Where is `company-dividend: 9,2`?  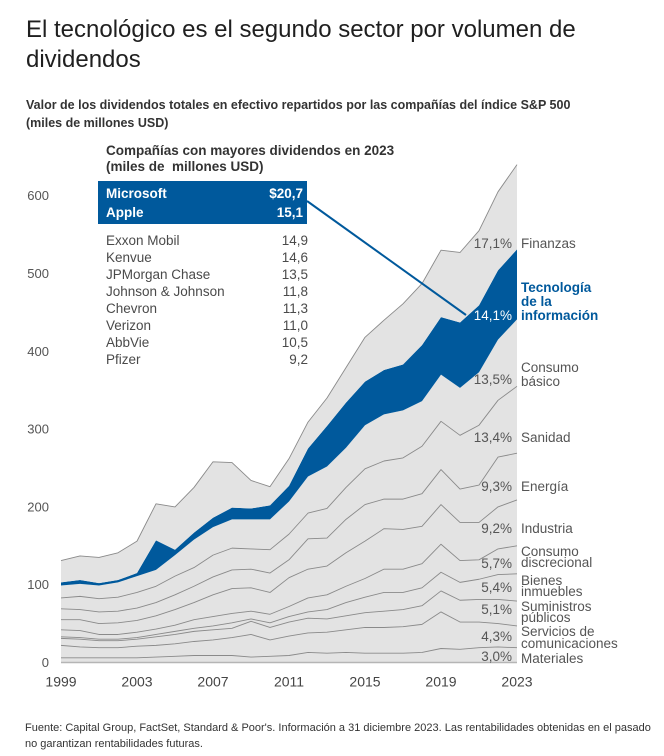 company-dividend: 9,2 is located at coordinates (298, 359).